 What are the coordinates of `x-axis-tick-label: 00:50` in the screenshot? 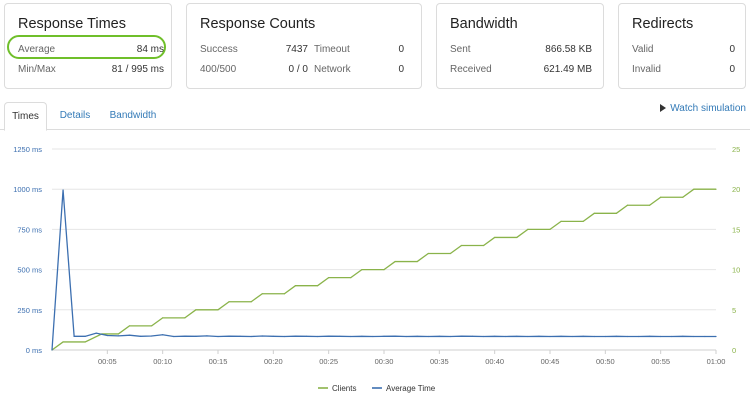 It's located at (605, 361).